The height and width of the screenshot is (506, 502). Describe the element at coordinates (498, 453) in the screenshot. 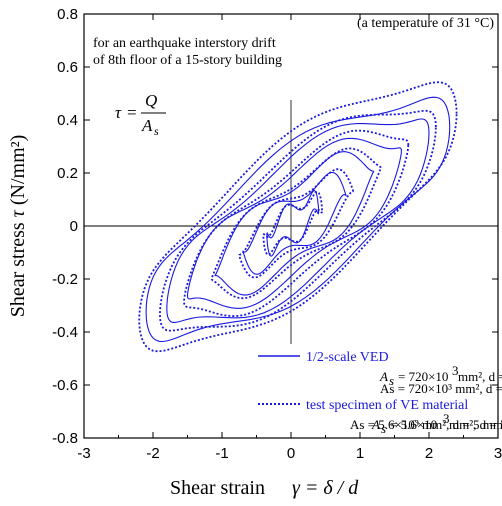

I see `x-tick-label: 3` at that location.